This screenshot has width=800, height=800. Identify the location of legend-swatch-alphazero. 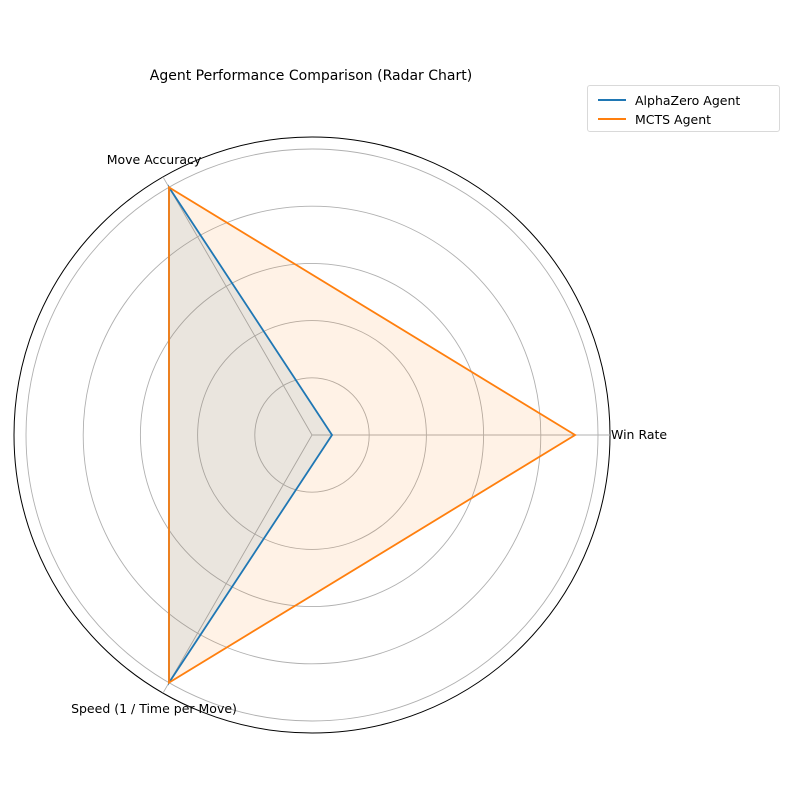
(612, 100).